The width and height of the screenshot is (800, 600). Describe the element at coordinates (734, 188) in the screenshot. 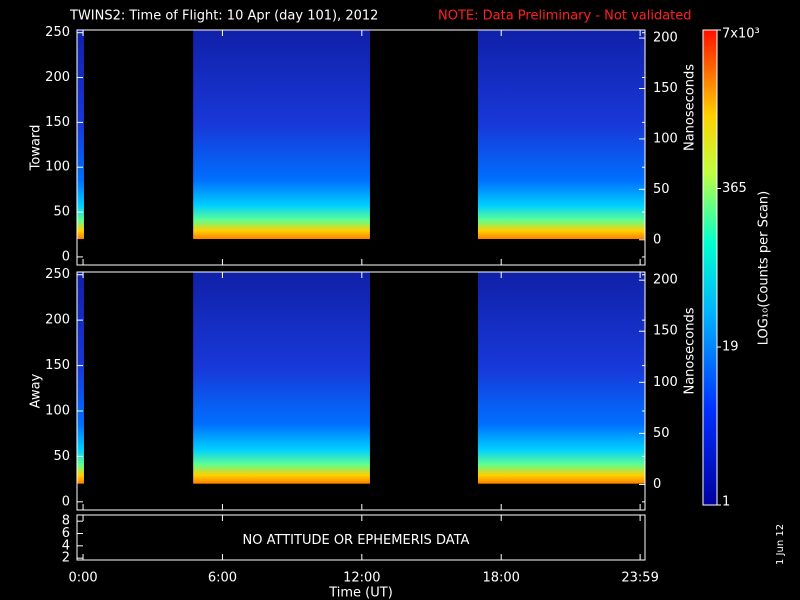

I see `colorbar-tick-label: 365` at that location.